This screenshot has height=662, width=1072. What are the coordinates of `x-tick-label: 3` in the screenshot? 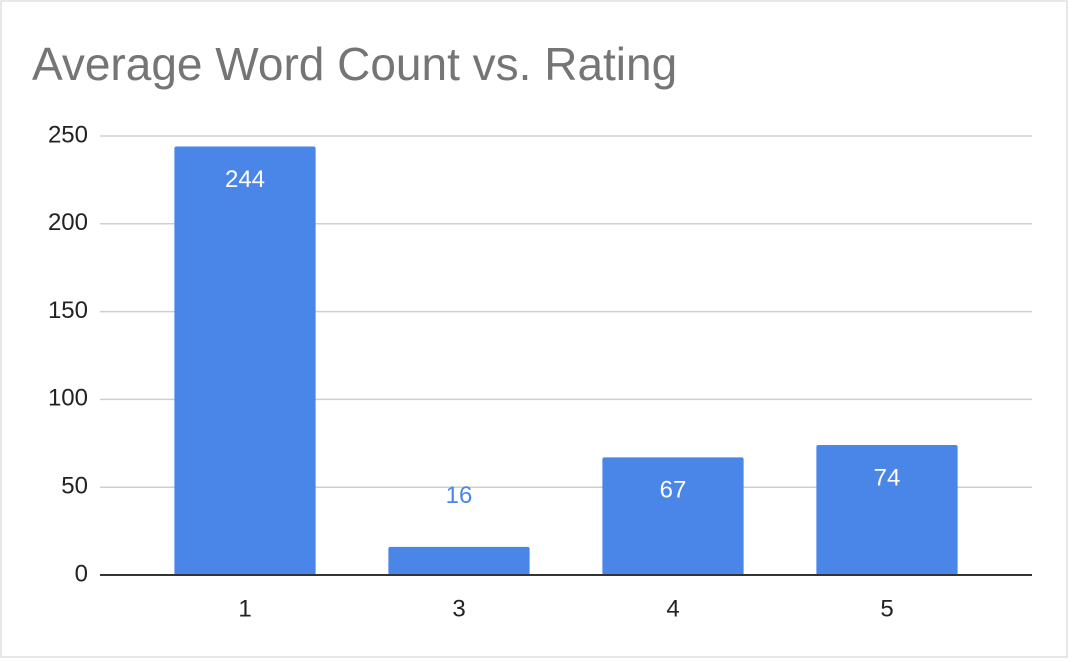 It's located at (458, 608).